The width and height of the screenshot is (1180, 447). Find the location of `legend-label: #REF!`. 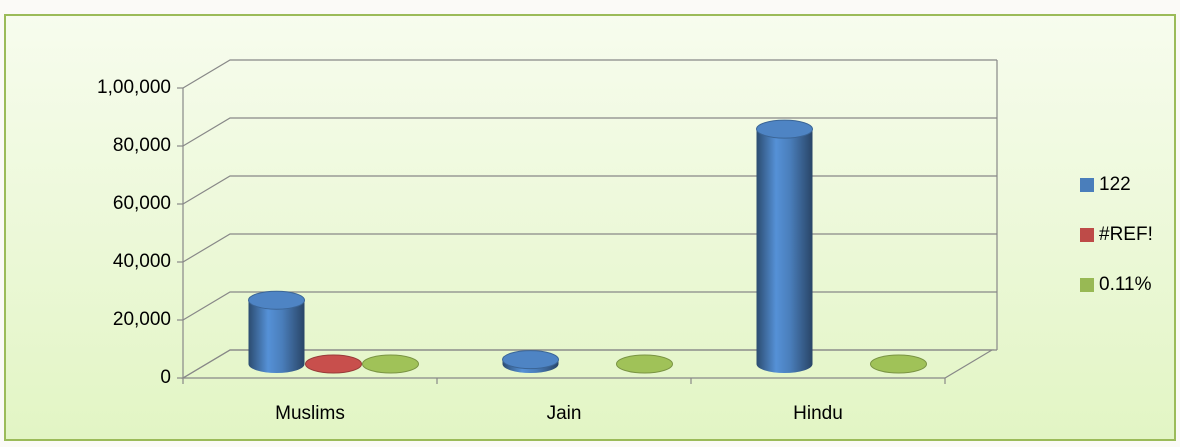

legend-label: #REF! is located at coordinates (1126, 234).